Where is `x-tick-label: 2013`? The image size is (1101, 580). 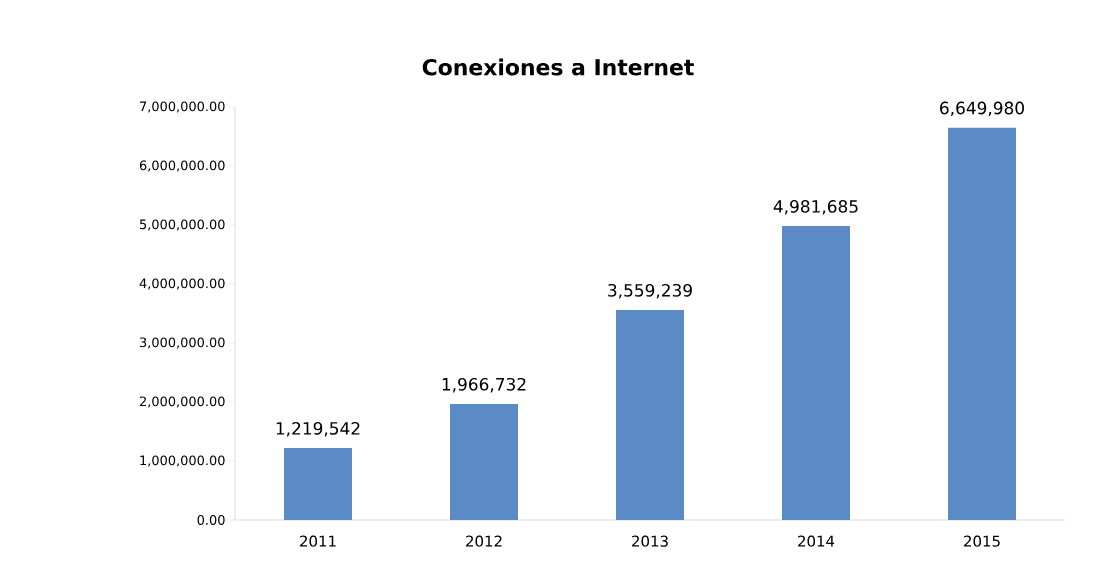 x-tick-label: 2013 is located at coordinates (650, 541).